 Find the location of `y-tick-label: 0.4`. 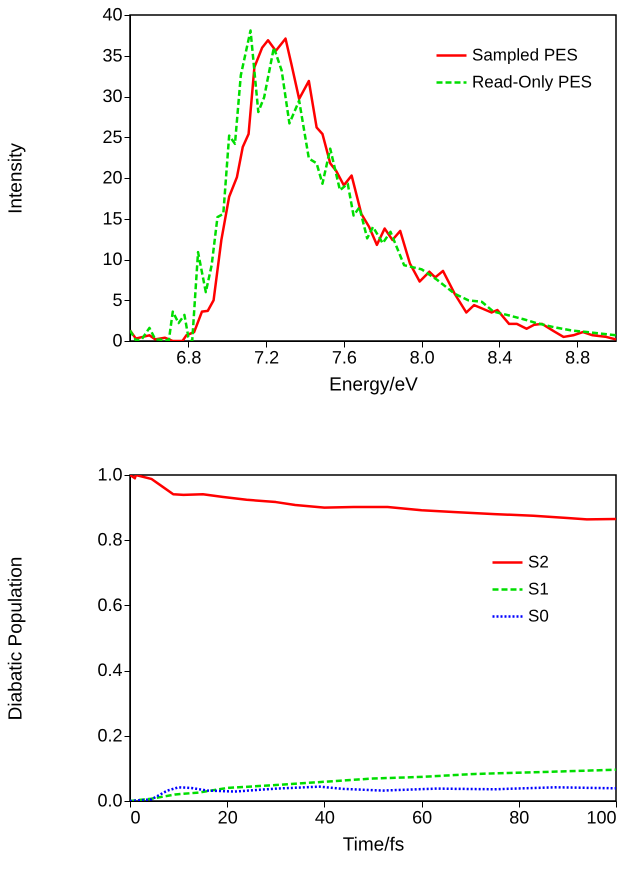

y-tick-label: 0.4 is located at coordinates (109, 670).